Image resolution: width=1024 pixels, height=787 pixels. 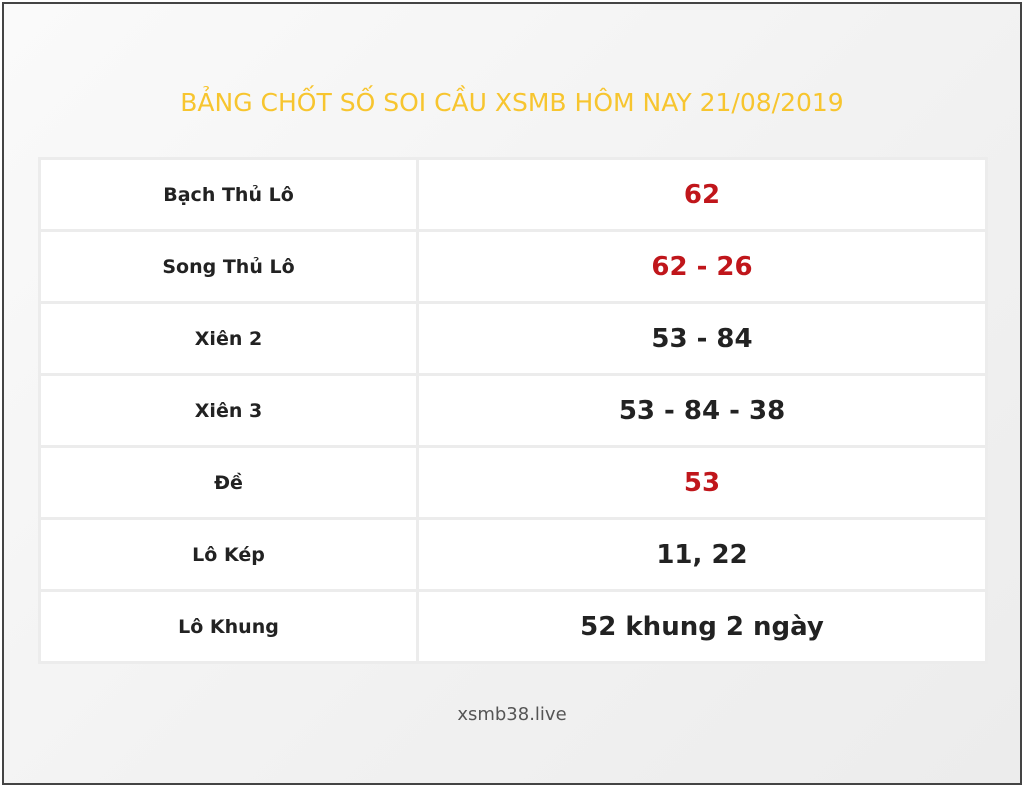 I want to click on label: Lô Kép, so click(x=228, y=554).